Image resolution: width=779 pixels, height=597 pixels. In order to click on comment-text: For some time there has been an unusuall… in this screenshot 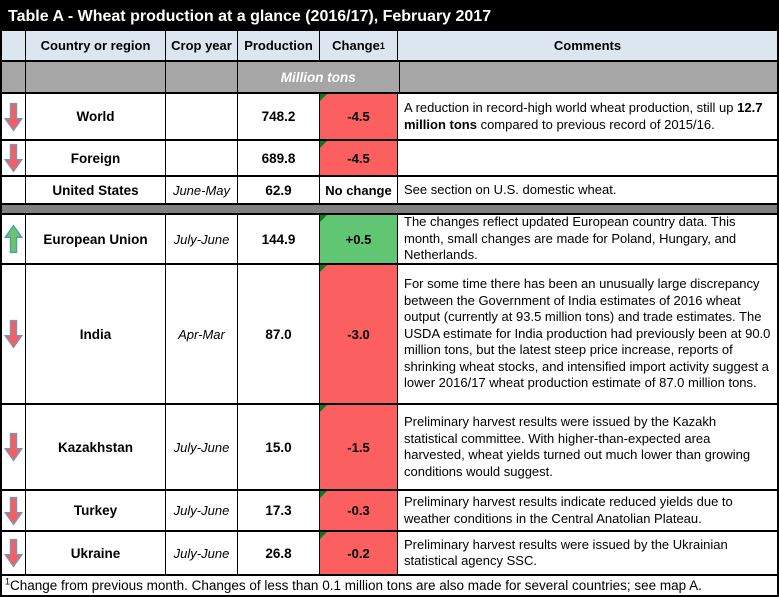, I will do `click(587, 333)`.